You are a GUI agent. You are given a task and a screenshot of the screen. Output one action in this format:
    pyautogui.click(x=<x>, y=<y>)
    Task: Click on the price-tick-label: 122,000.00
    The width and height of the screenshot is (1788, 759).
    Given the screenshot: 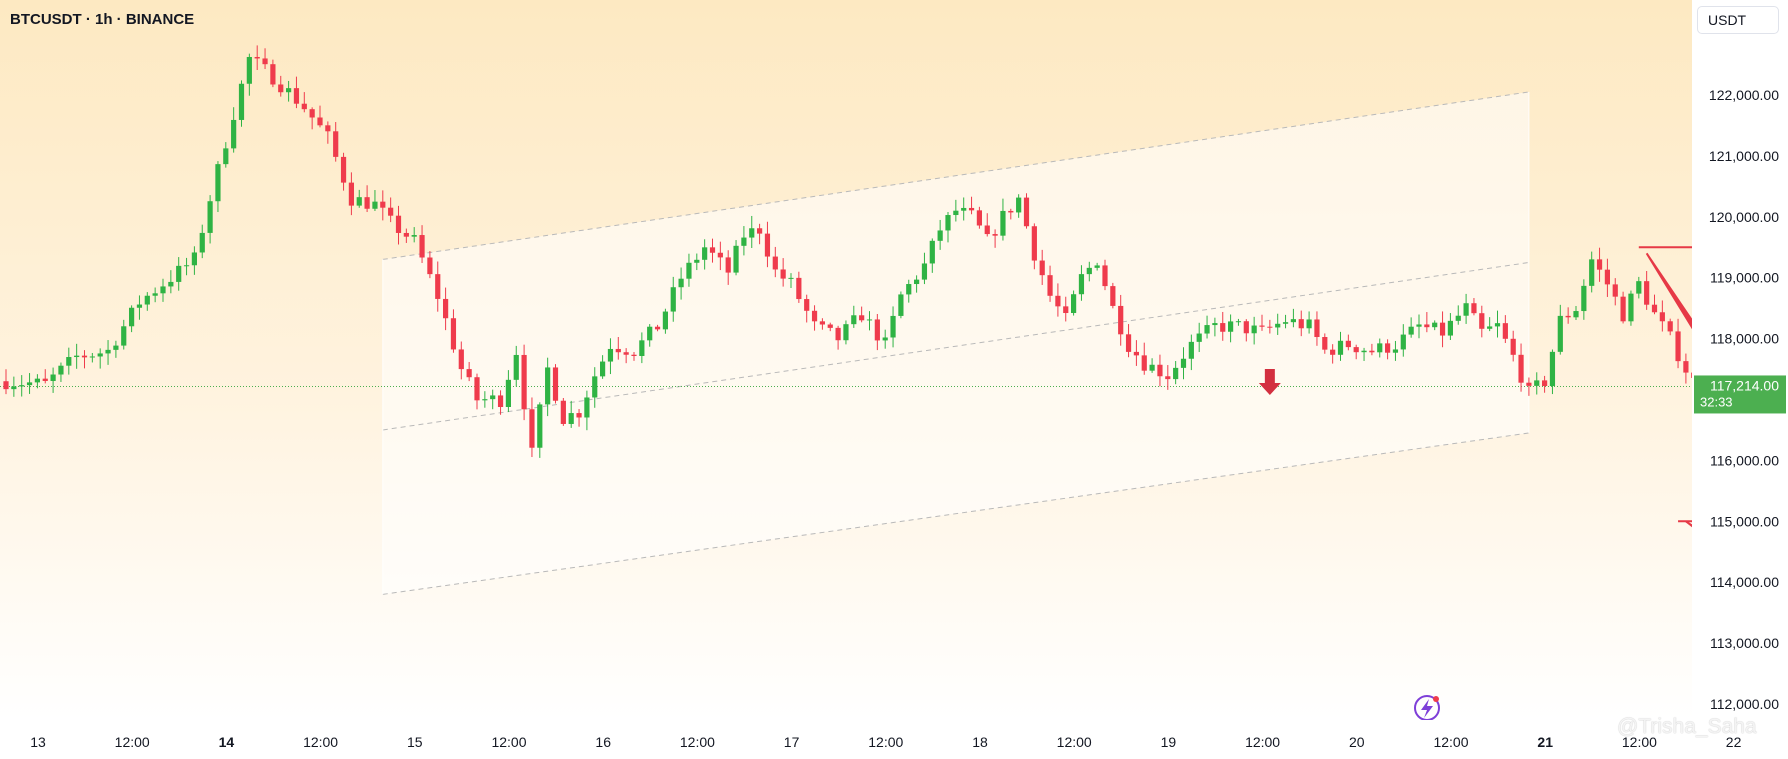 What is the action you would take?
    pyautogui.click(x=1744, y=95)
    